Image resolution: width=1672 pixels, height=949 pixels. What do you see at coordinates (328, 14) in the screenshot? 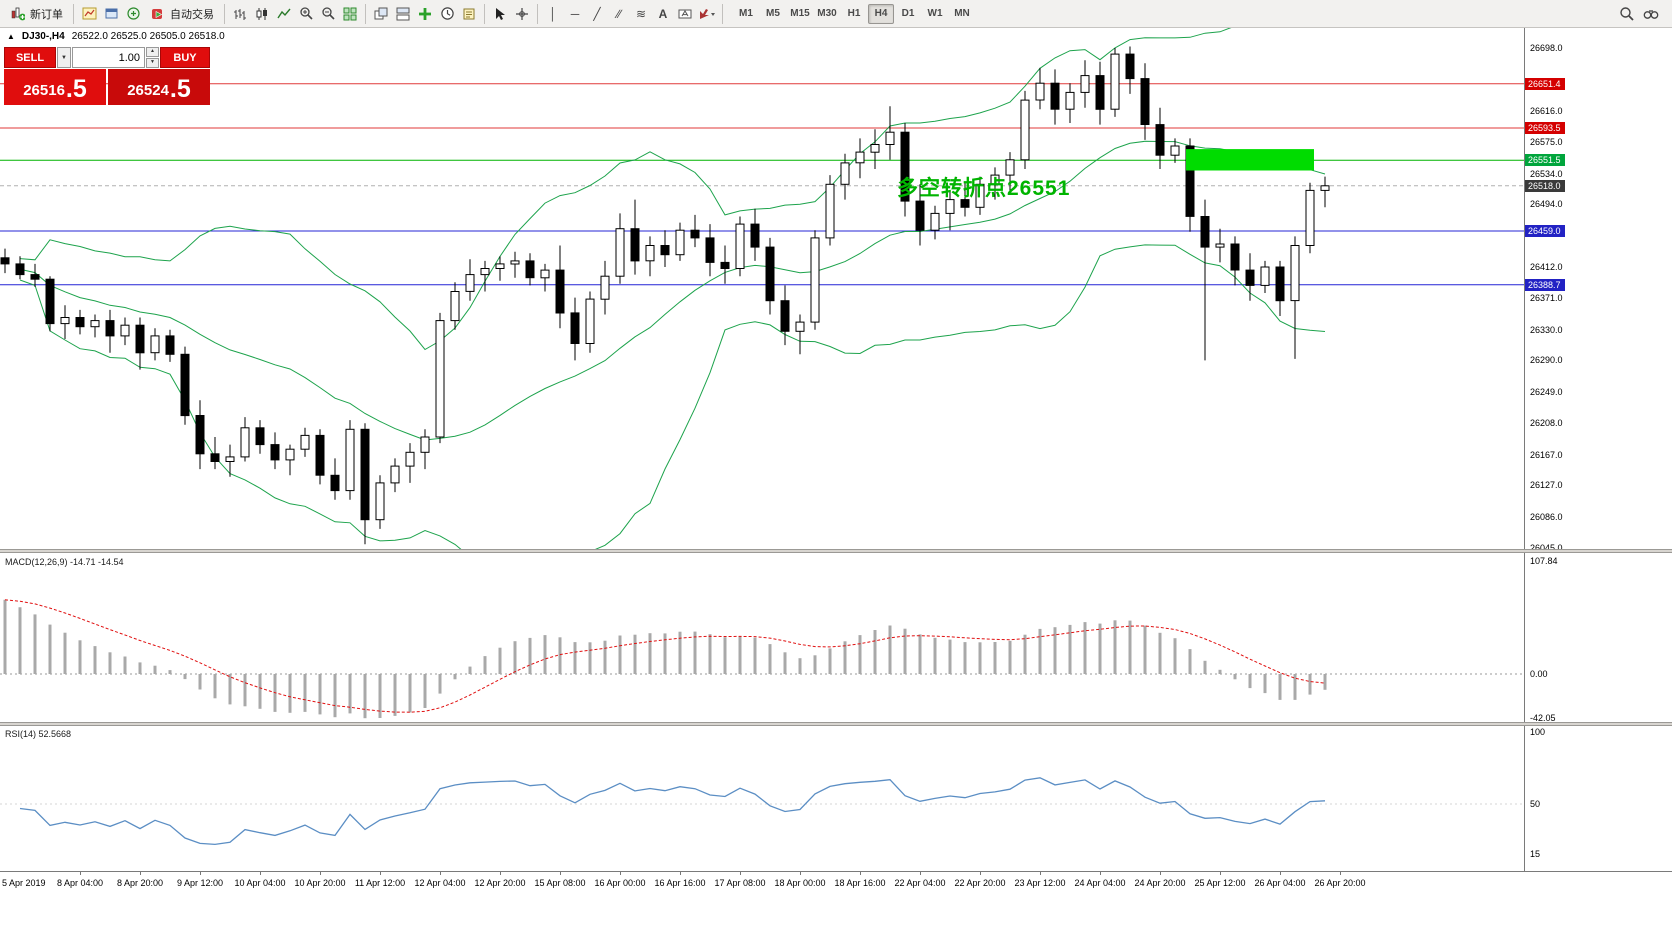
I see `zoom-out-icon` at bounding box center [328, 14].